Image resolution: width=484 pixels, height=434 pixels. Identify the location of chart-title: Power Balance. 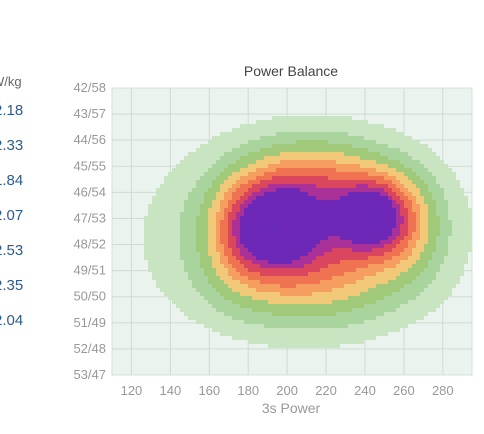
(291, 71).